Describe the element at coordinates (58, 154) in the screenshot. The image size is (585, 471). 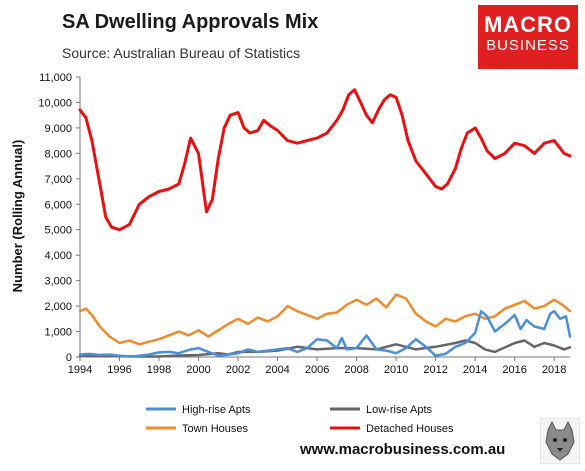
I see `y-tick-label: 8,000` at that location.